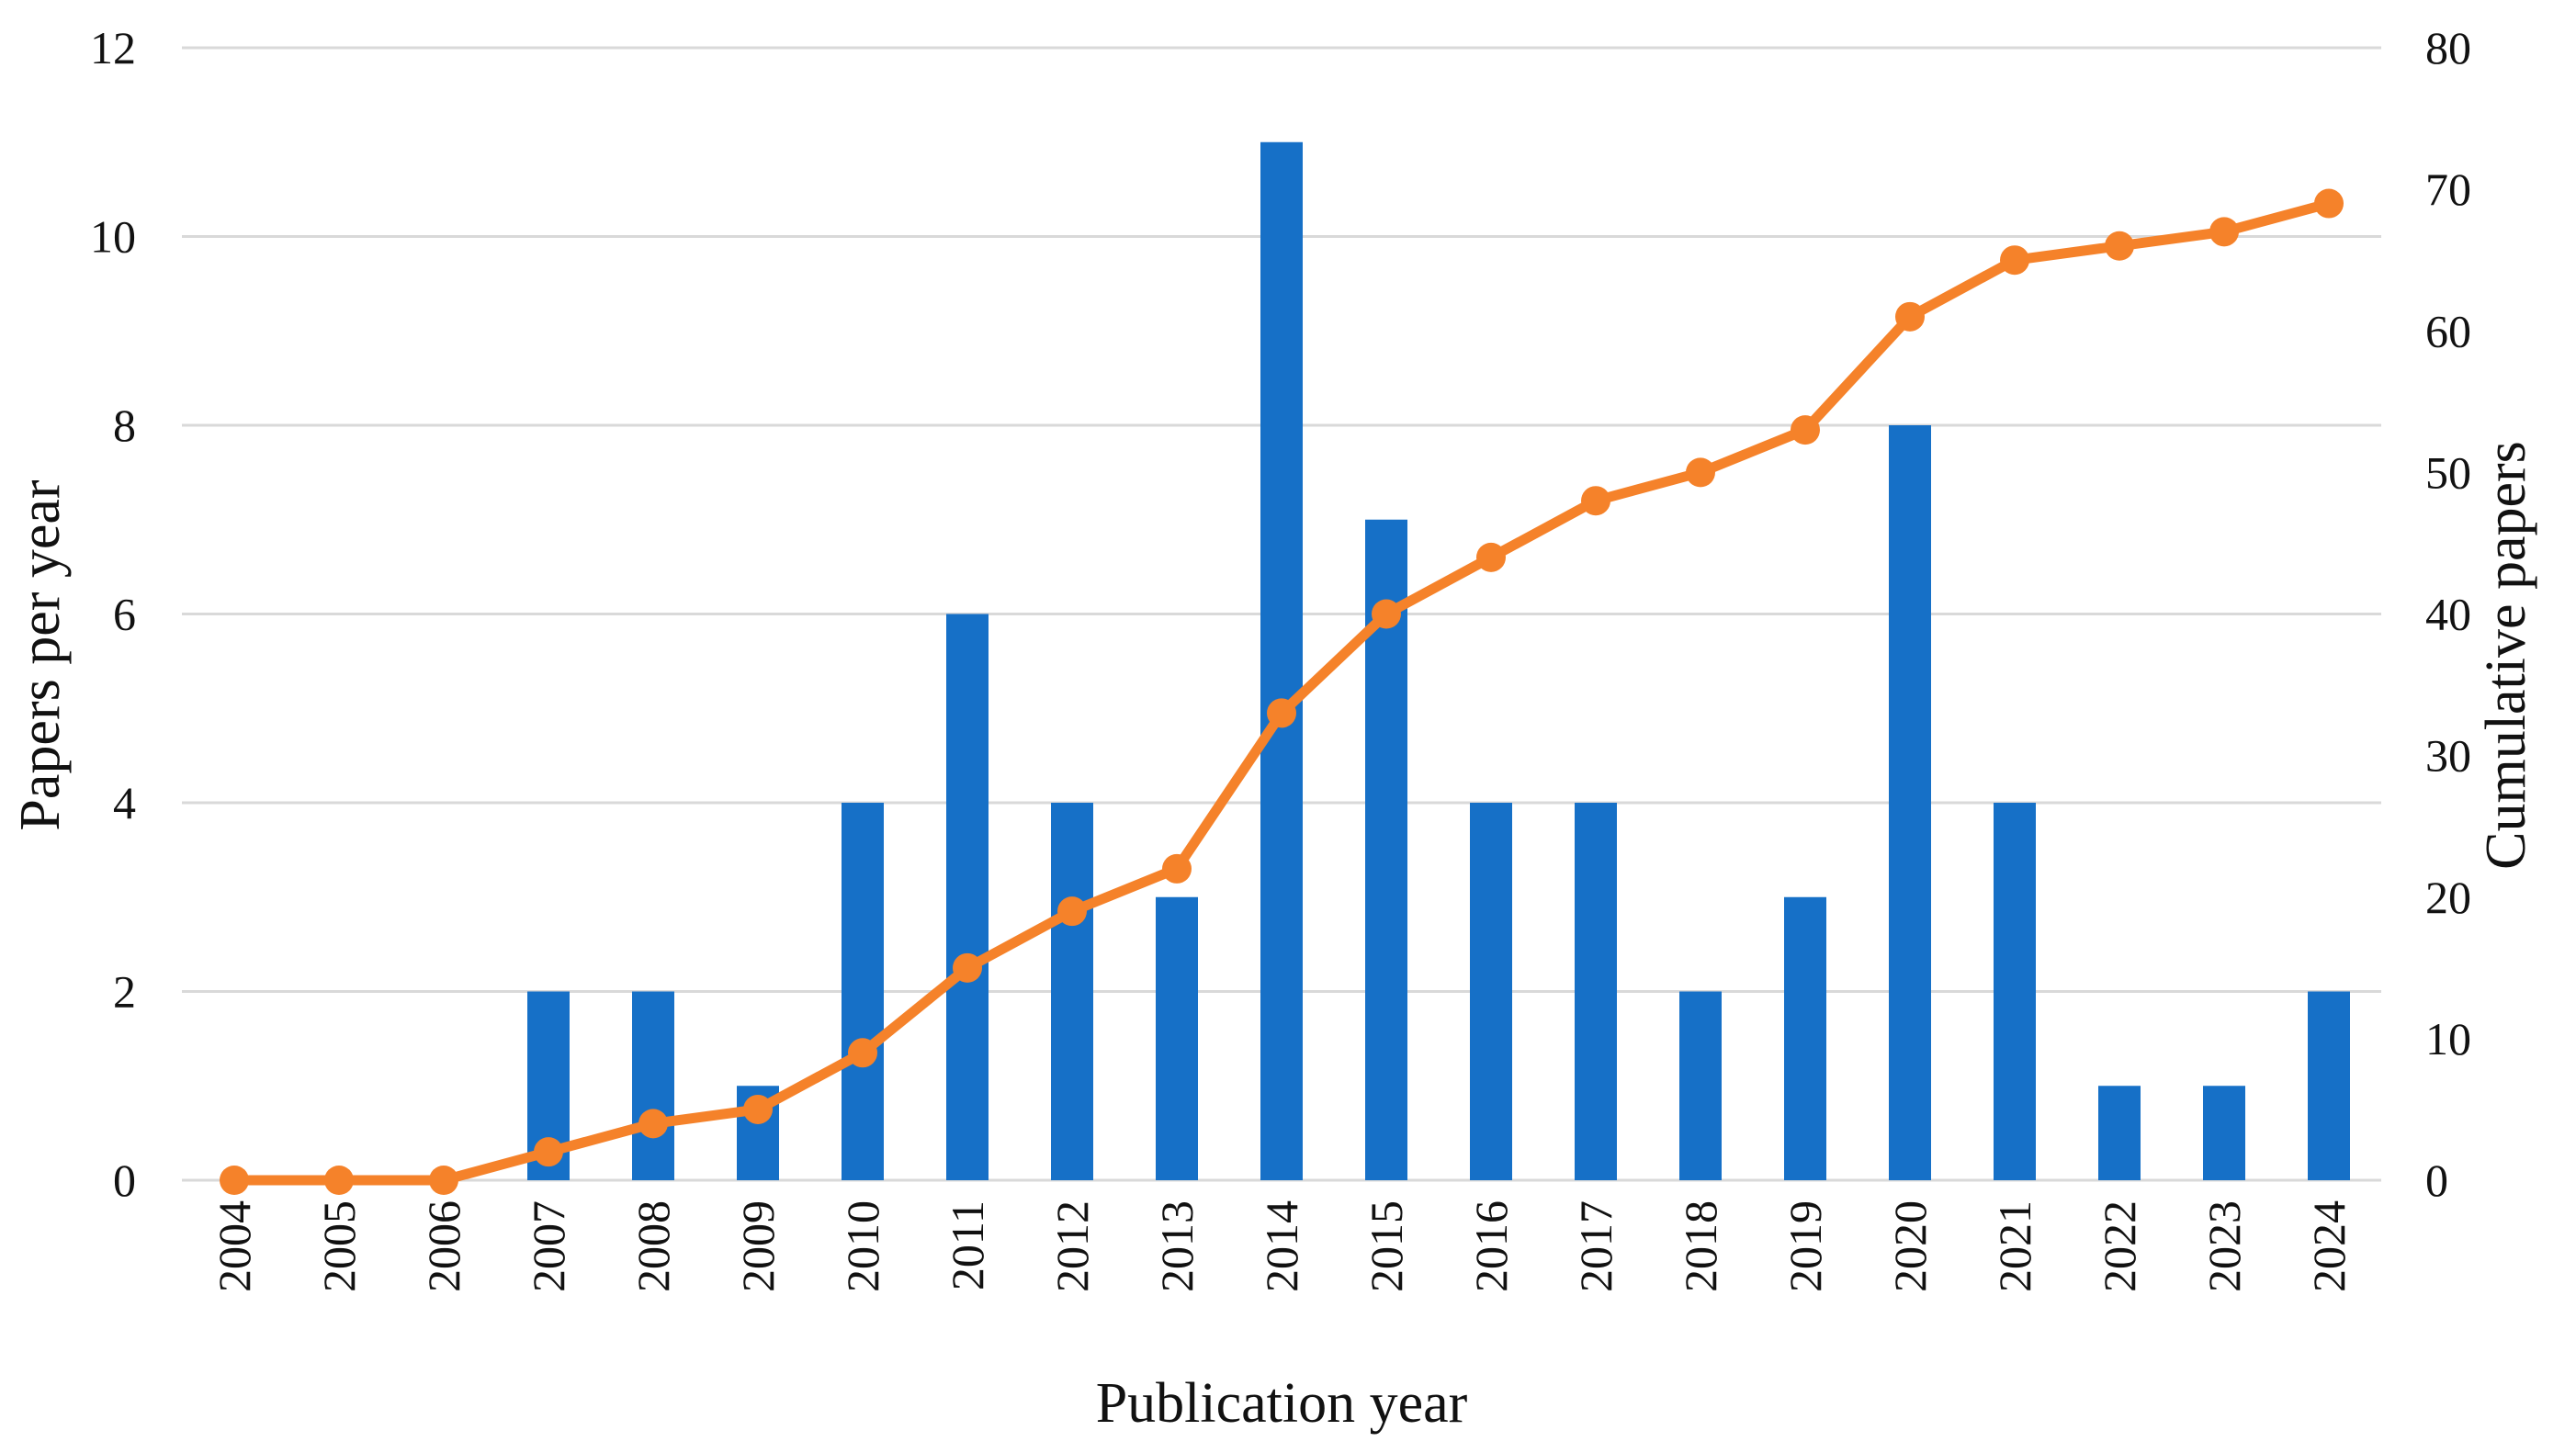 The width and height of the screenshot is (2576, 1453). What do you see at coordinates (1700, 1246) in the screenshot?
I see `x-tick-label: 2018` at bounding box center [1700, 1246].